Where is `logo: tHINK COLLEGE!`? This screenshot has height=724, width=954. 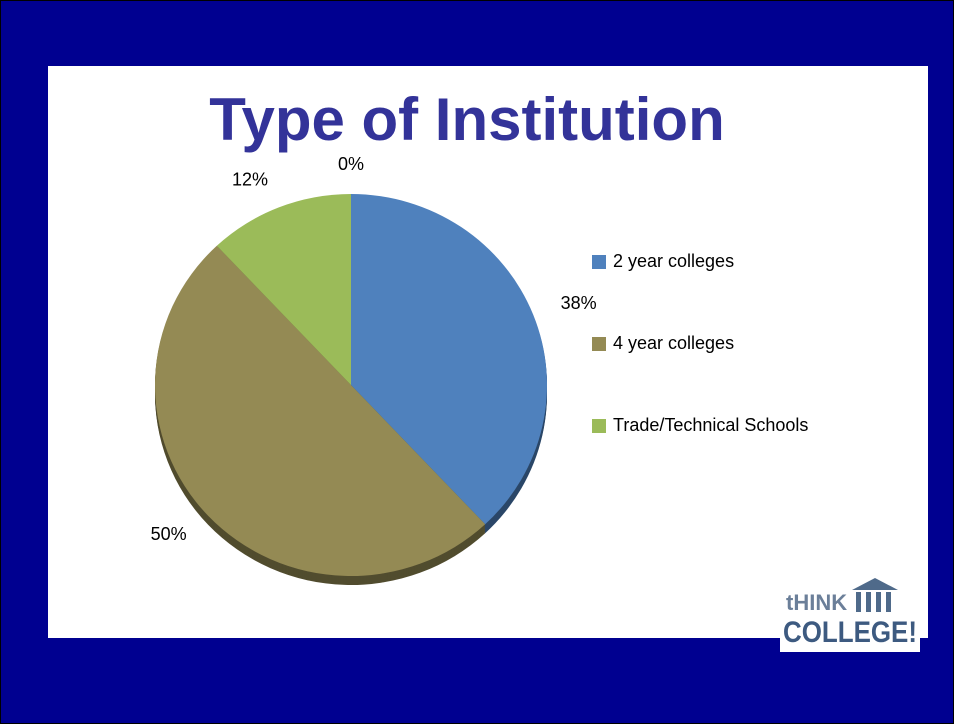
logo: tHINK COLLEGE! is located at coordinates (850, 612).